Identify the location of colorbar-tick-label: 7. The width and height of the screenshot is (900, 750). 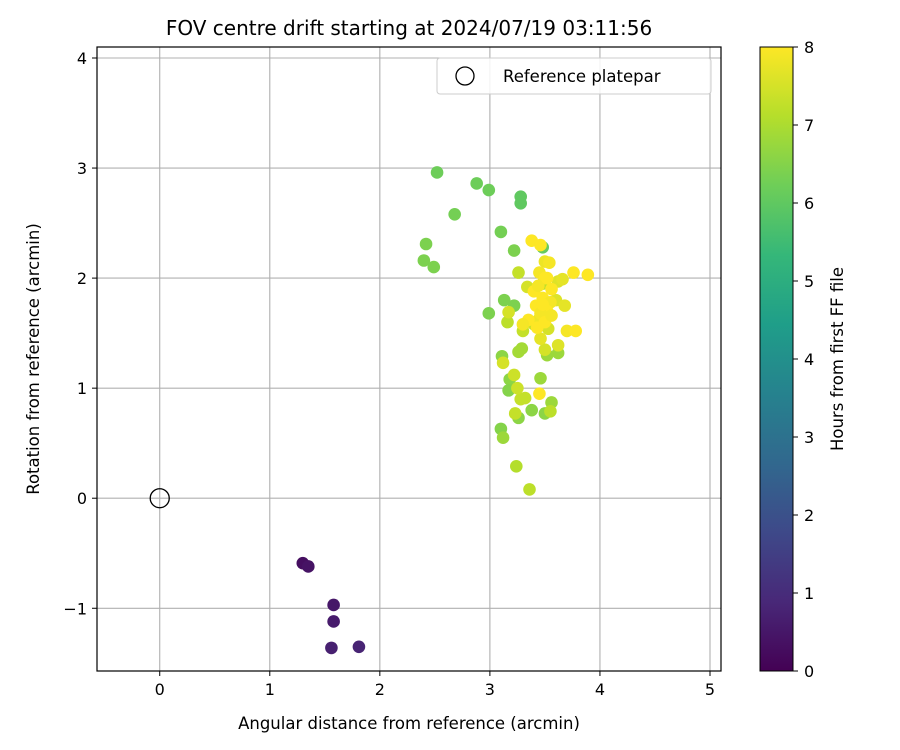
(809, 125).